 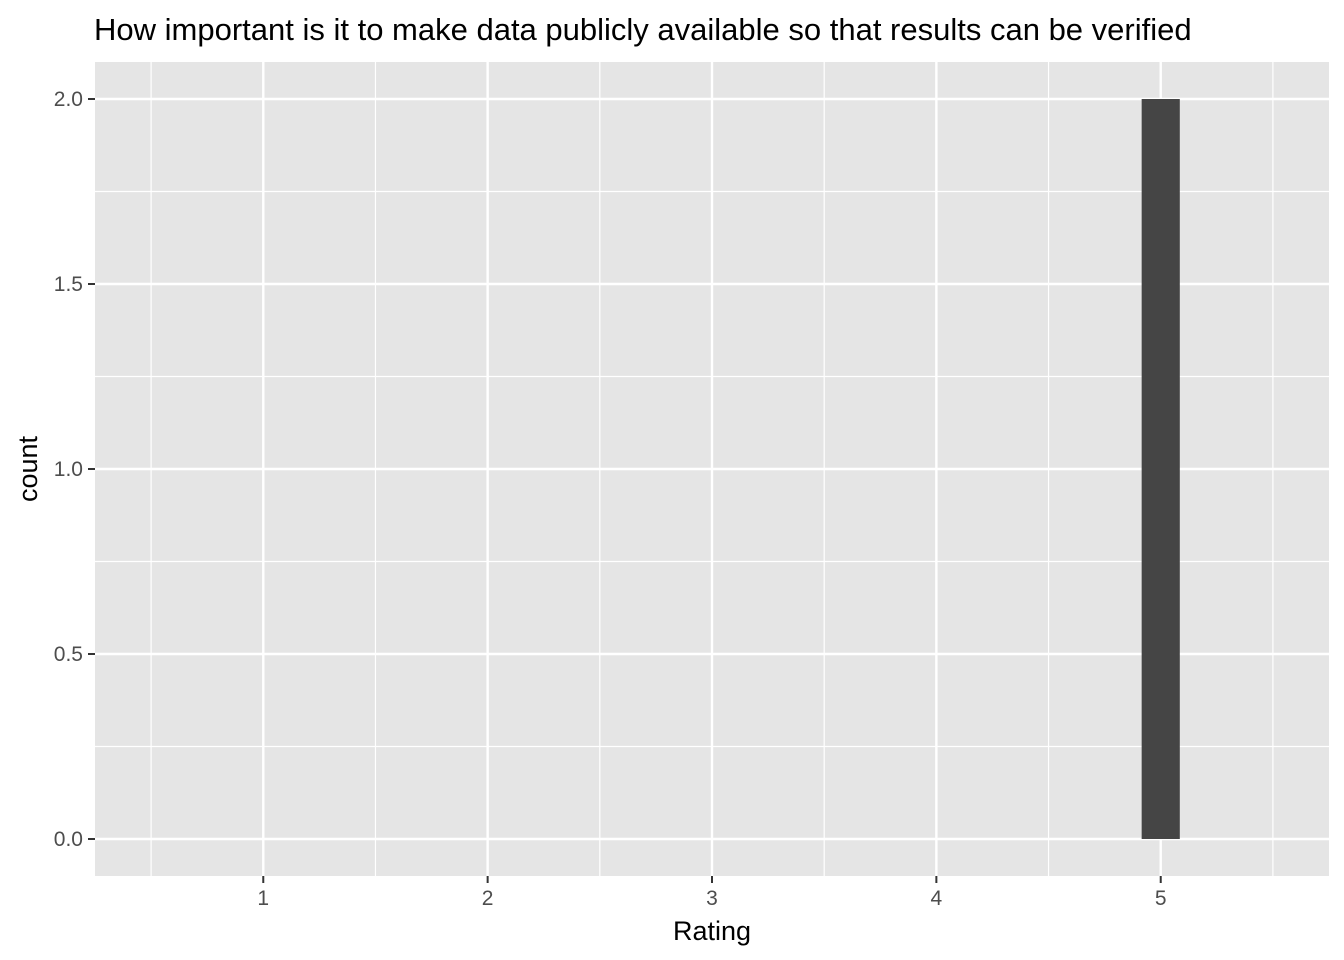 What do you see at coordinates (68, 839) in the screenshot?
I see `y-tick-label: 0.0` at bounding box center [68, 839].